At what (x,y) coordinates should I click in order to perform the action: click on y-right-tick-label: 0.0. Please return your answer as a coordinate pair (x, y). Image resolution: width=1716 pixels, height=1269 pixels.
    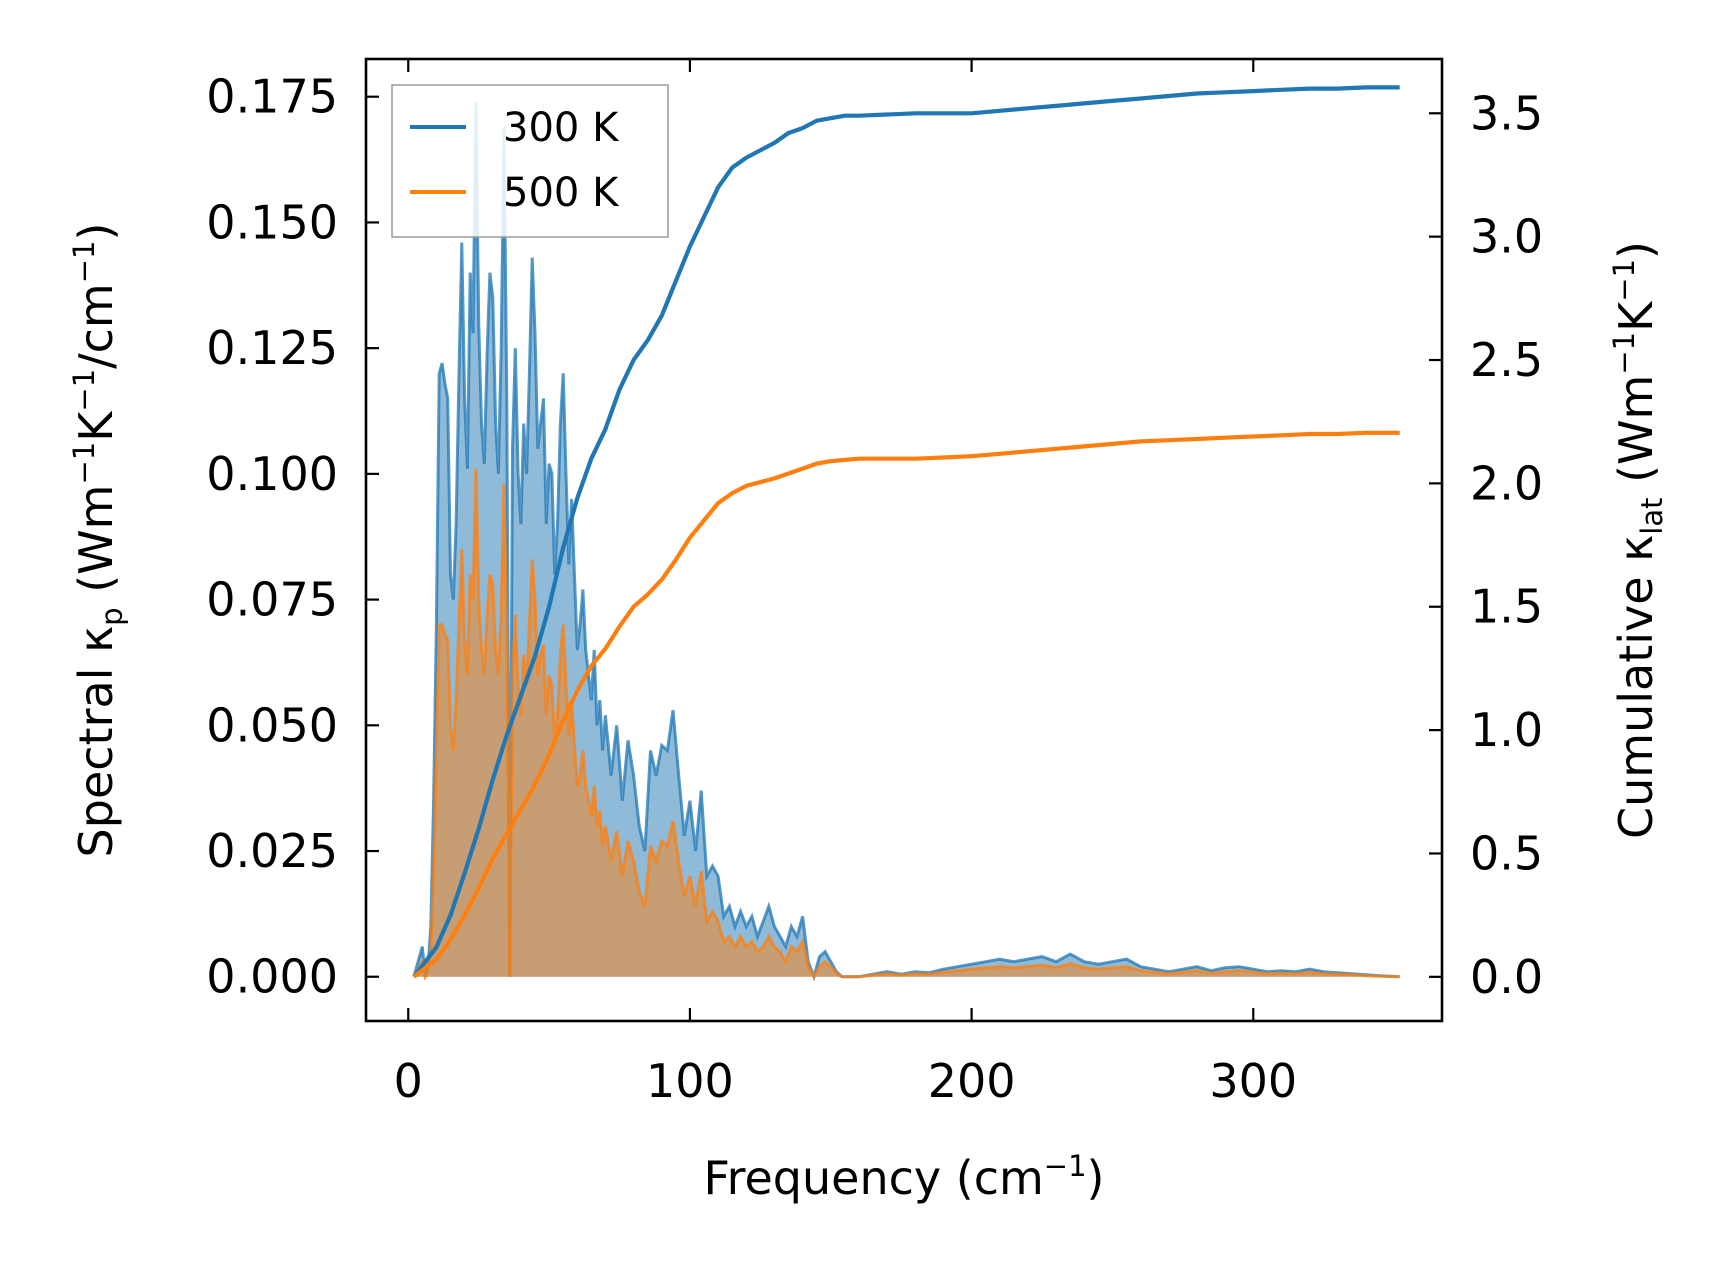
    Looking at the image, I should click on (1506, 977).